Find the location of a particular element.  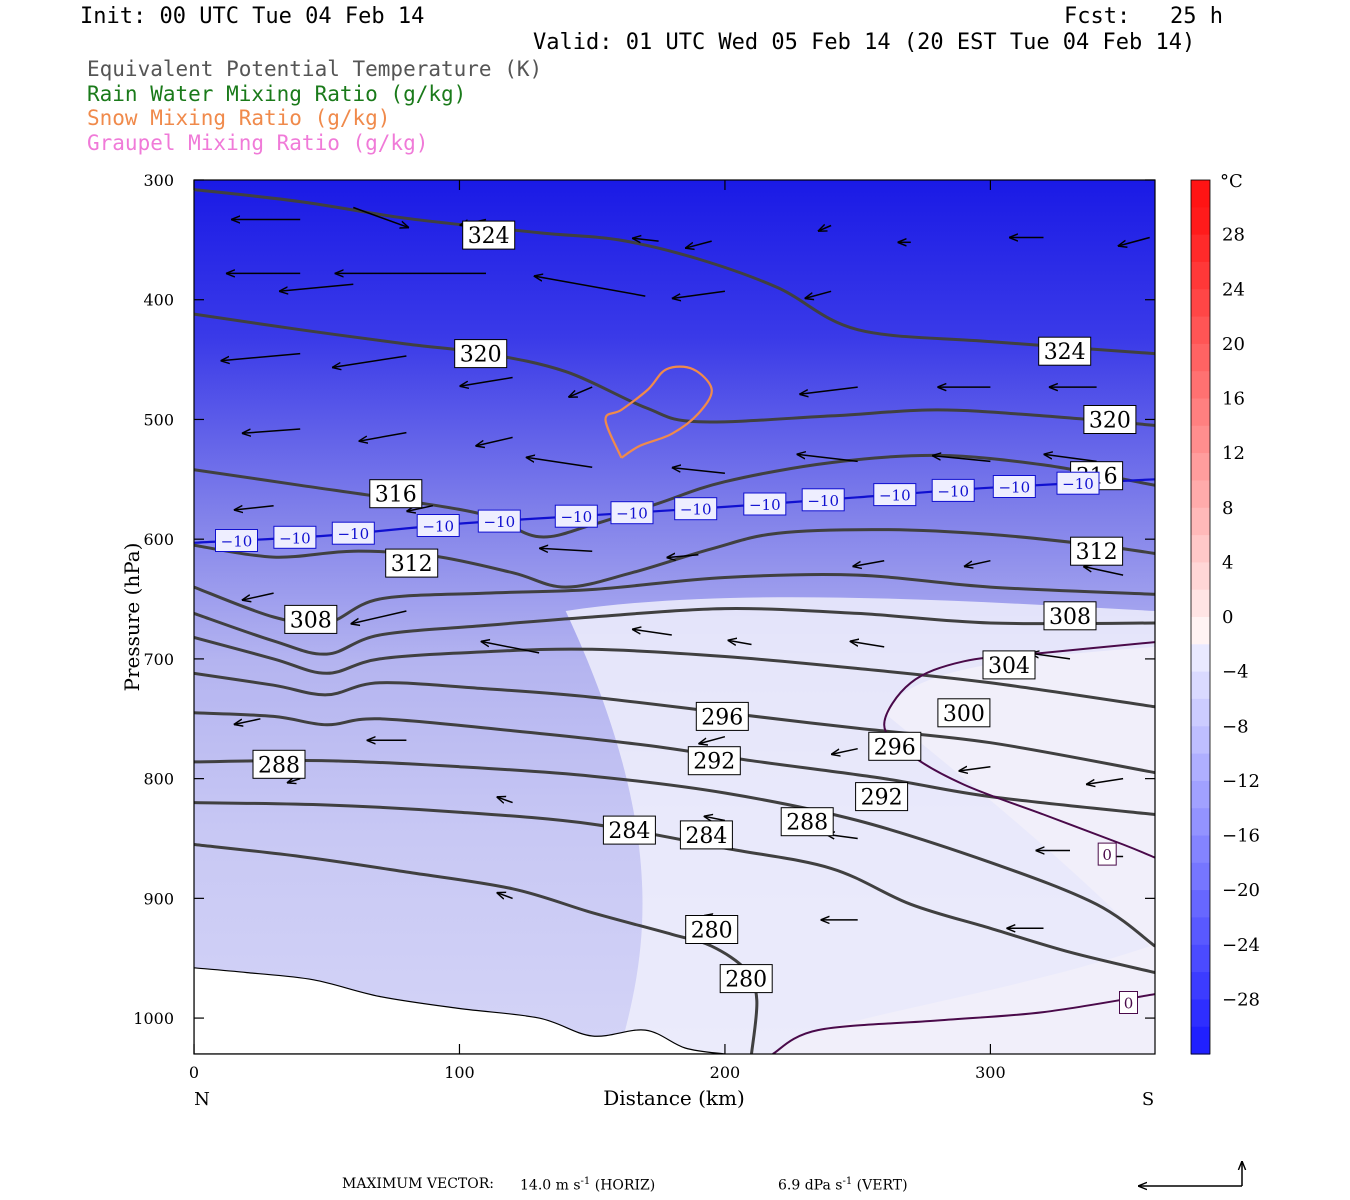

snow-contour is located at coordinates (658, 412).